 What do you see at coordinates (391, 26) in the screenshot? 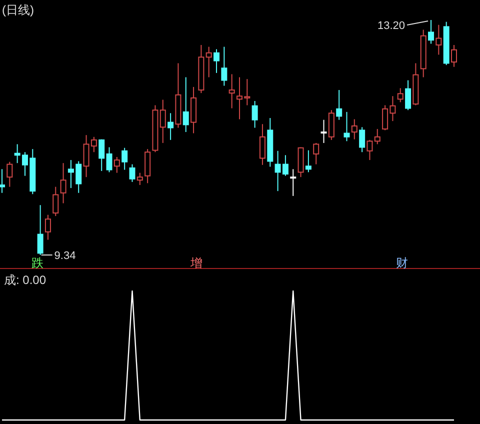
I see `annotation: 13.20` at bounding box center [391, 26].